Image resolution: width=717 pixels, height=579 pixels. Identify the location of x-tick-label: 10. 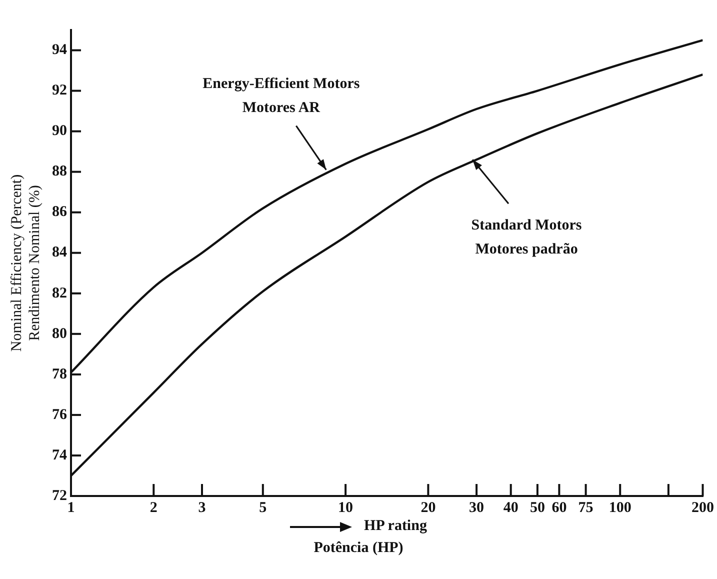
(346, 508).